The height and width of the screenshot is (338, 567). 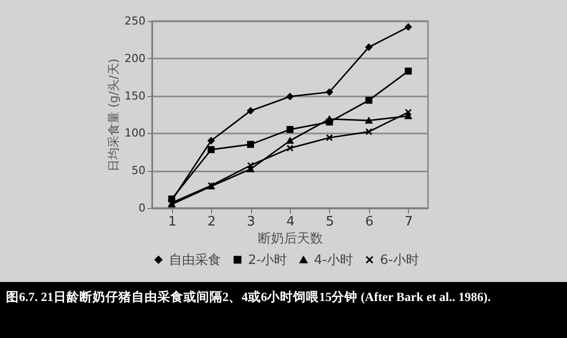 What do you see at coordinates (135, 58) in the screenshot?
I see `y-tick-label: 200` at bounding box center [135, 58].